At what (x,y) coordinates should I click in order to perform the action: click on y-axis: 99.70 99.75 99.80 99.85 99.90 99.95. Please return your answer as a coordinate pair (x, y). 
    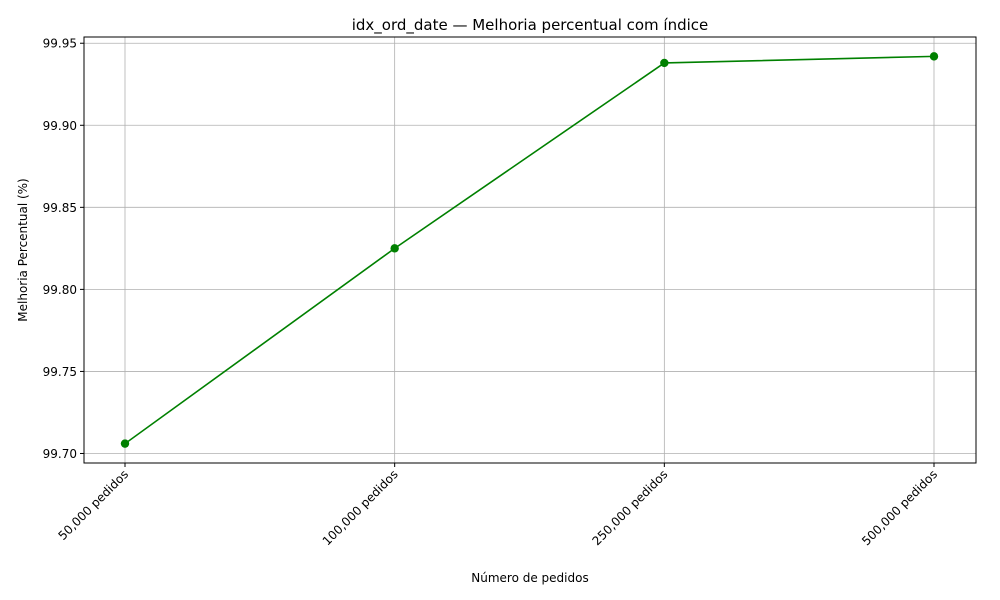
    Looking at the image, I should click on (63, 249).